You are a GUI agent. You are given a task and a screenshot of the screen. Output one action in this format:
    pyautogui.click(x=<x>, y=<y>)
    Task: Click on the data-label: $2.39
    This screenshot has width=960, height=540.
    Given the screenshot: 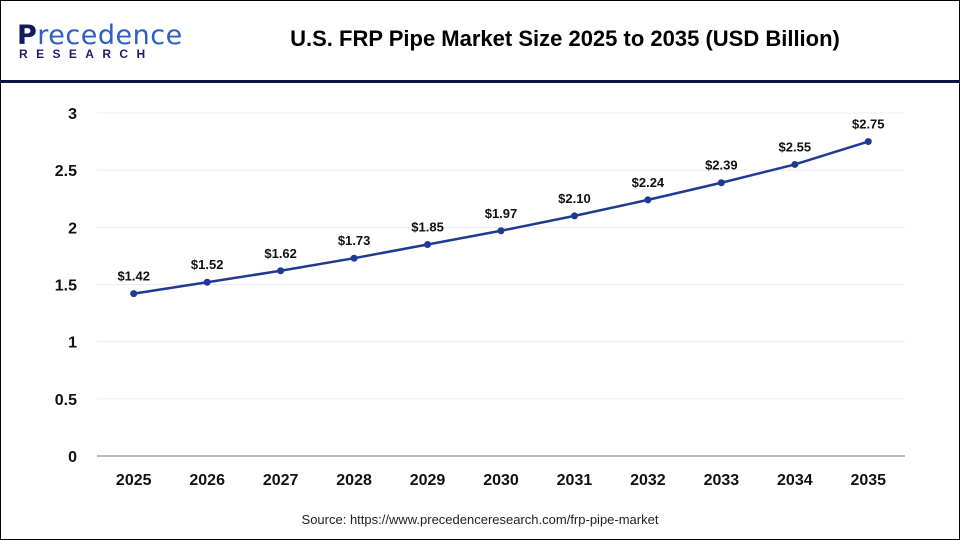 What is the action you would take?
    pyautogui.click(x=721, y=165)
    